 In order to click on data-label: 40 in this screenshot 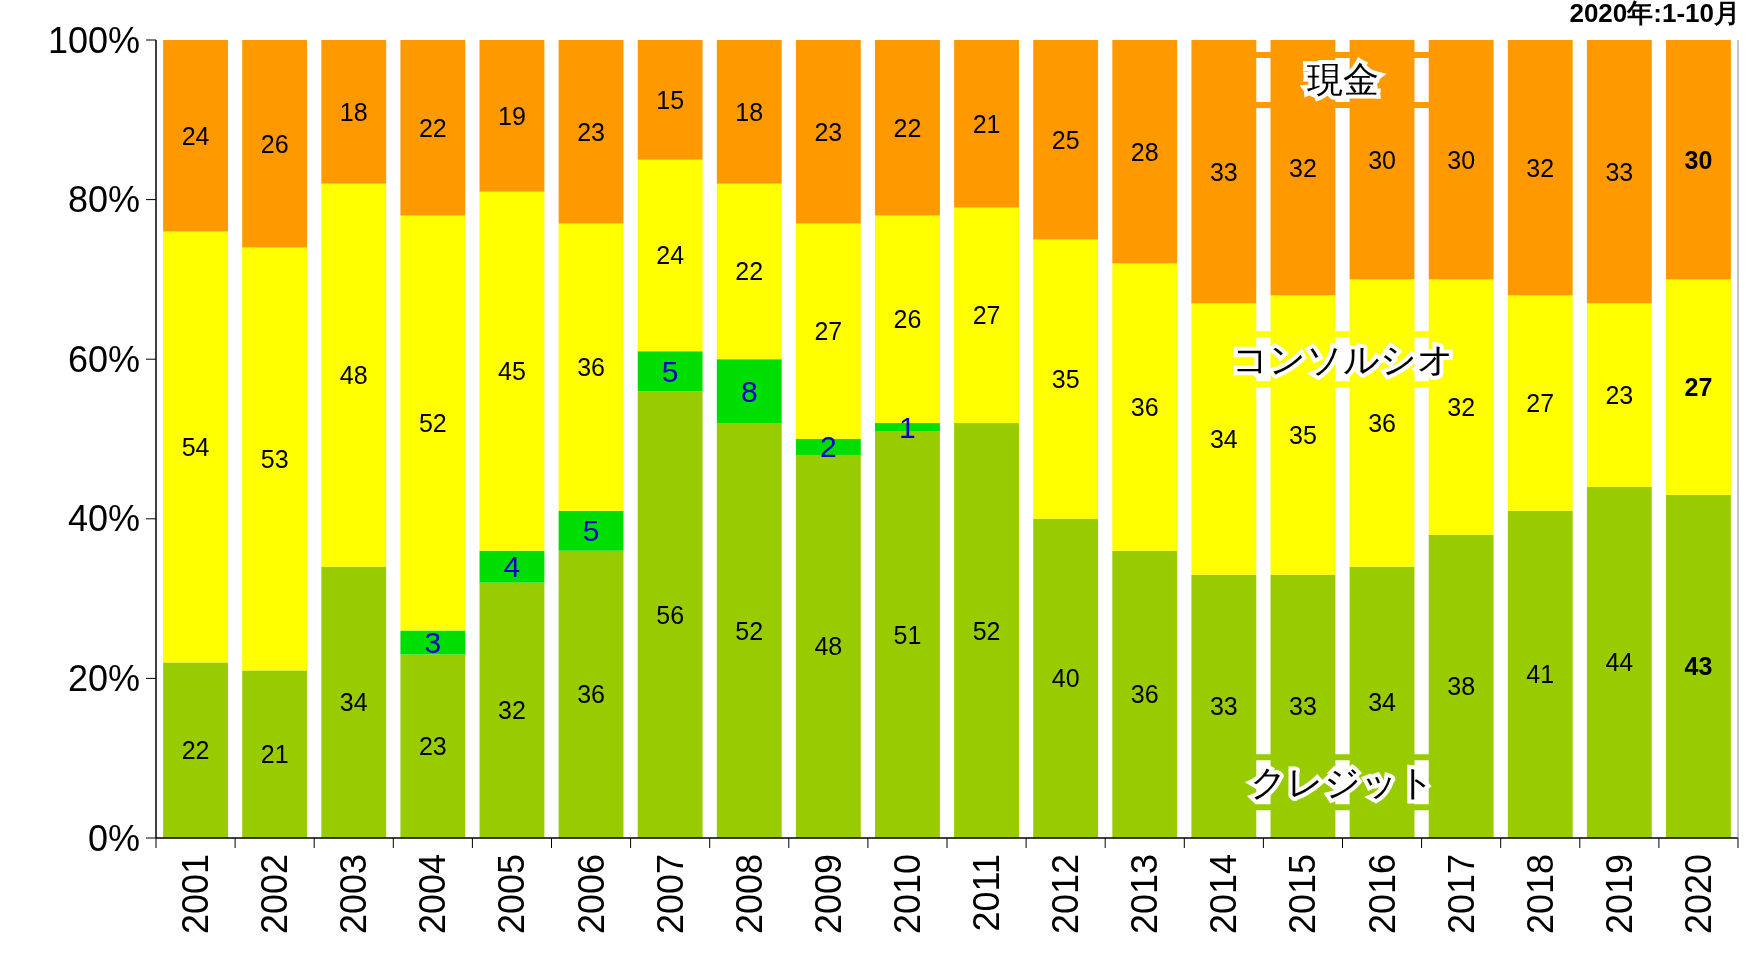, I will do `click(1065, 678)`.